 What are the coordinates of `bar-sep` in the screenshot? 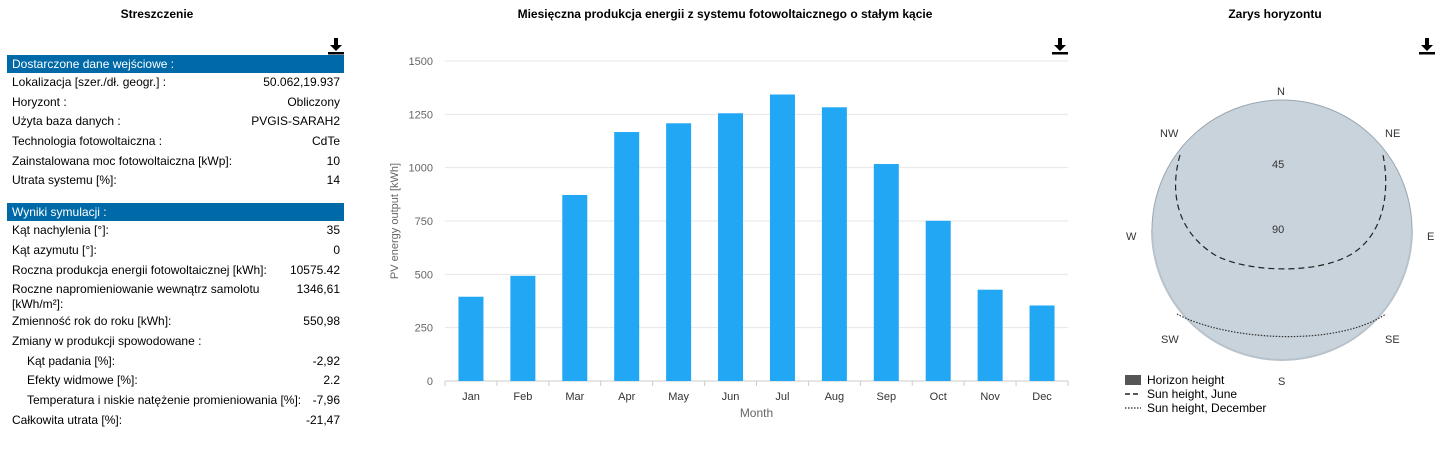 It's located at (886, 272).